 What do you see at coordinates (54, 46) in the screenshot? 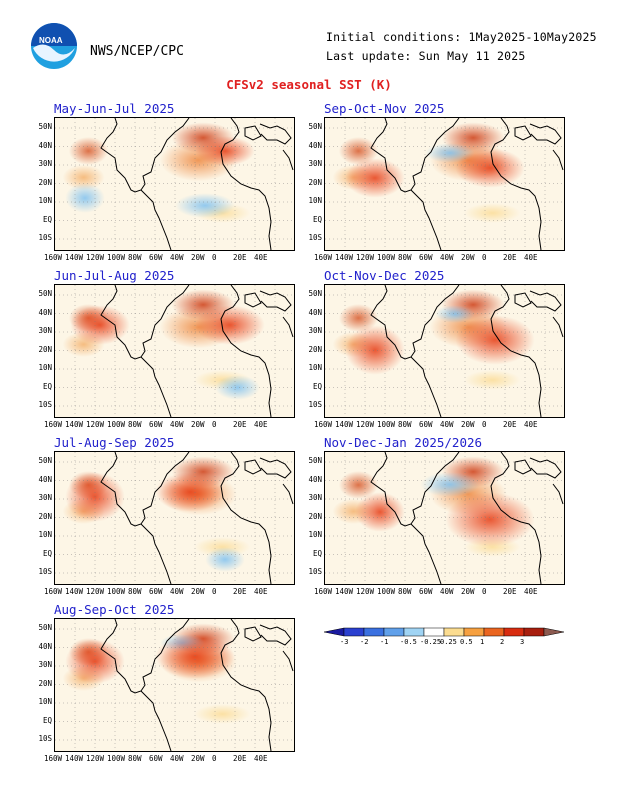
I see `noaa-logo: NOAA` at bounding box center [54, 46].